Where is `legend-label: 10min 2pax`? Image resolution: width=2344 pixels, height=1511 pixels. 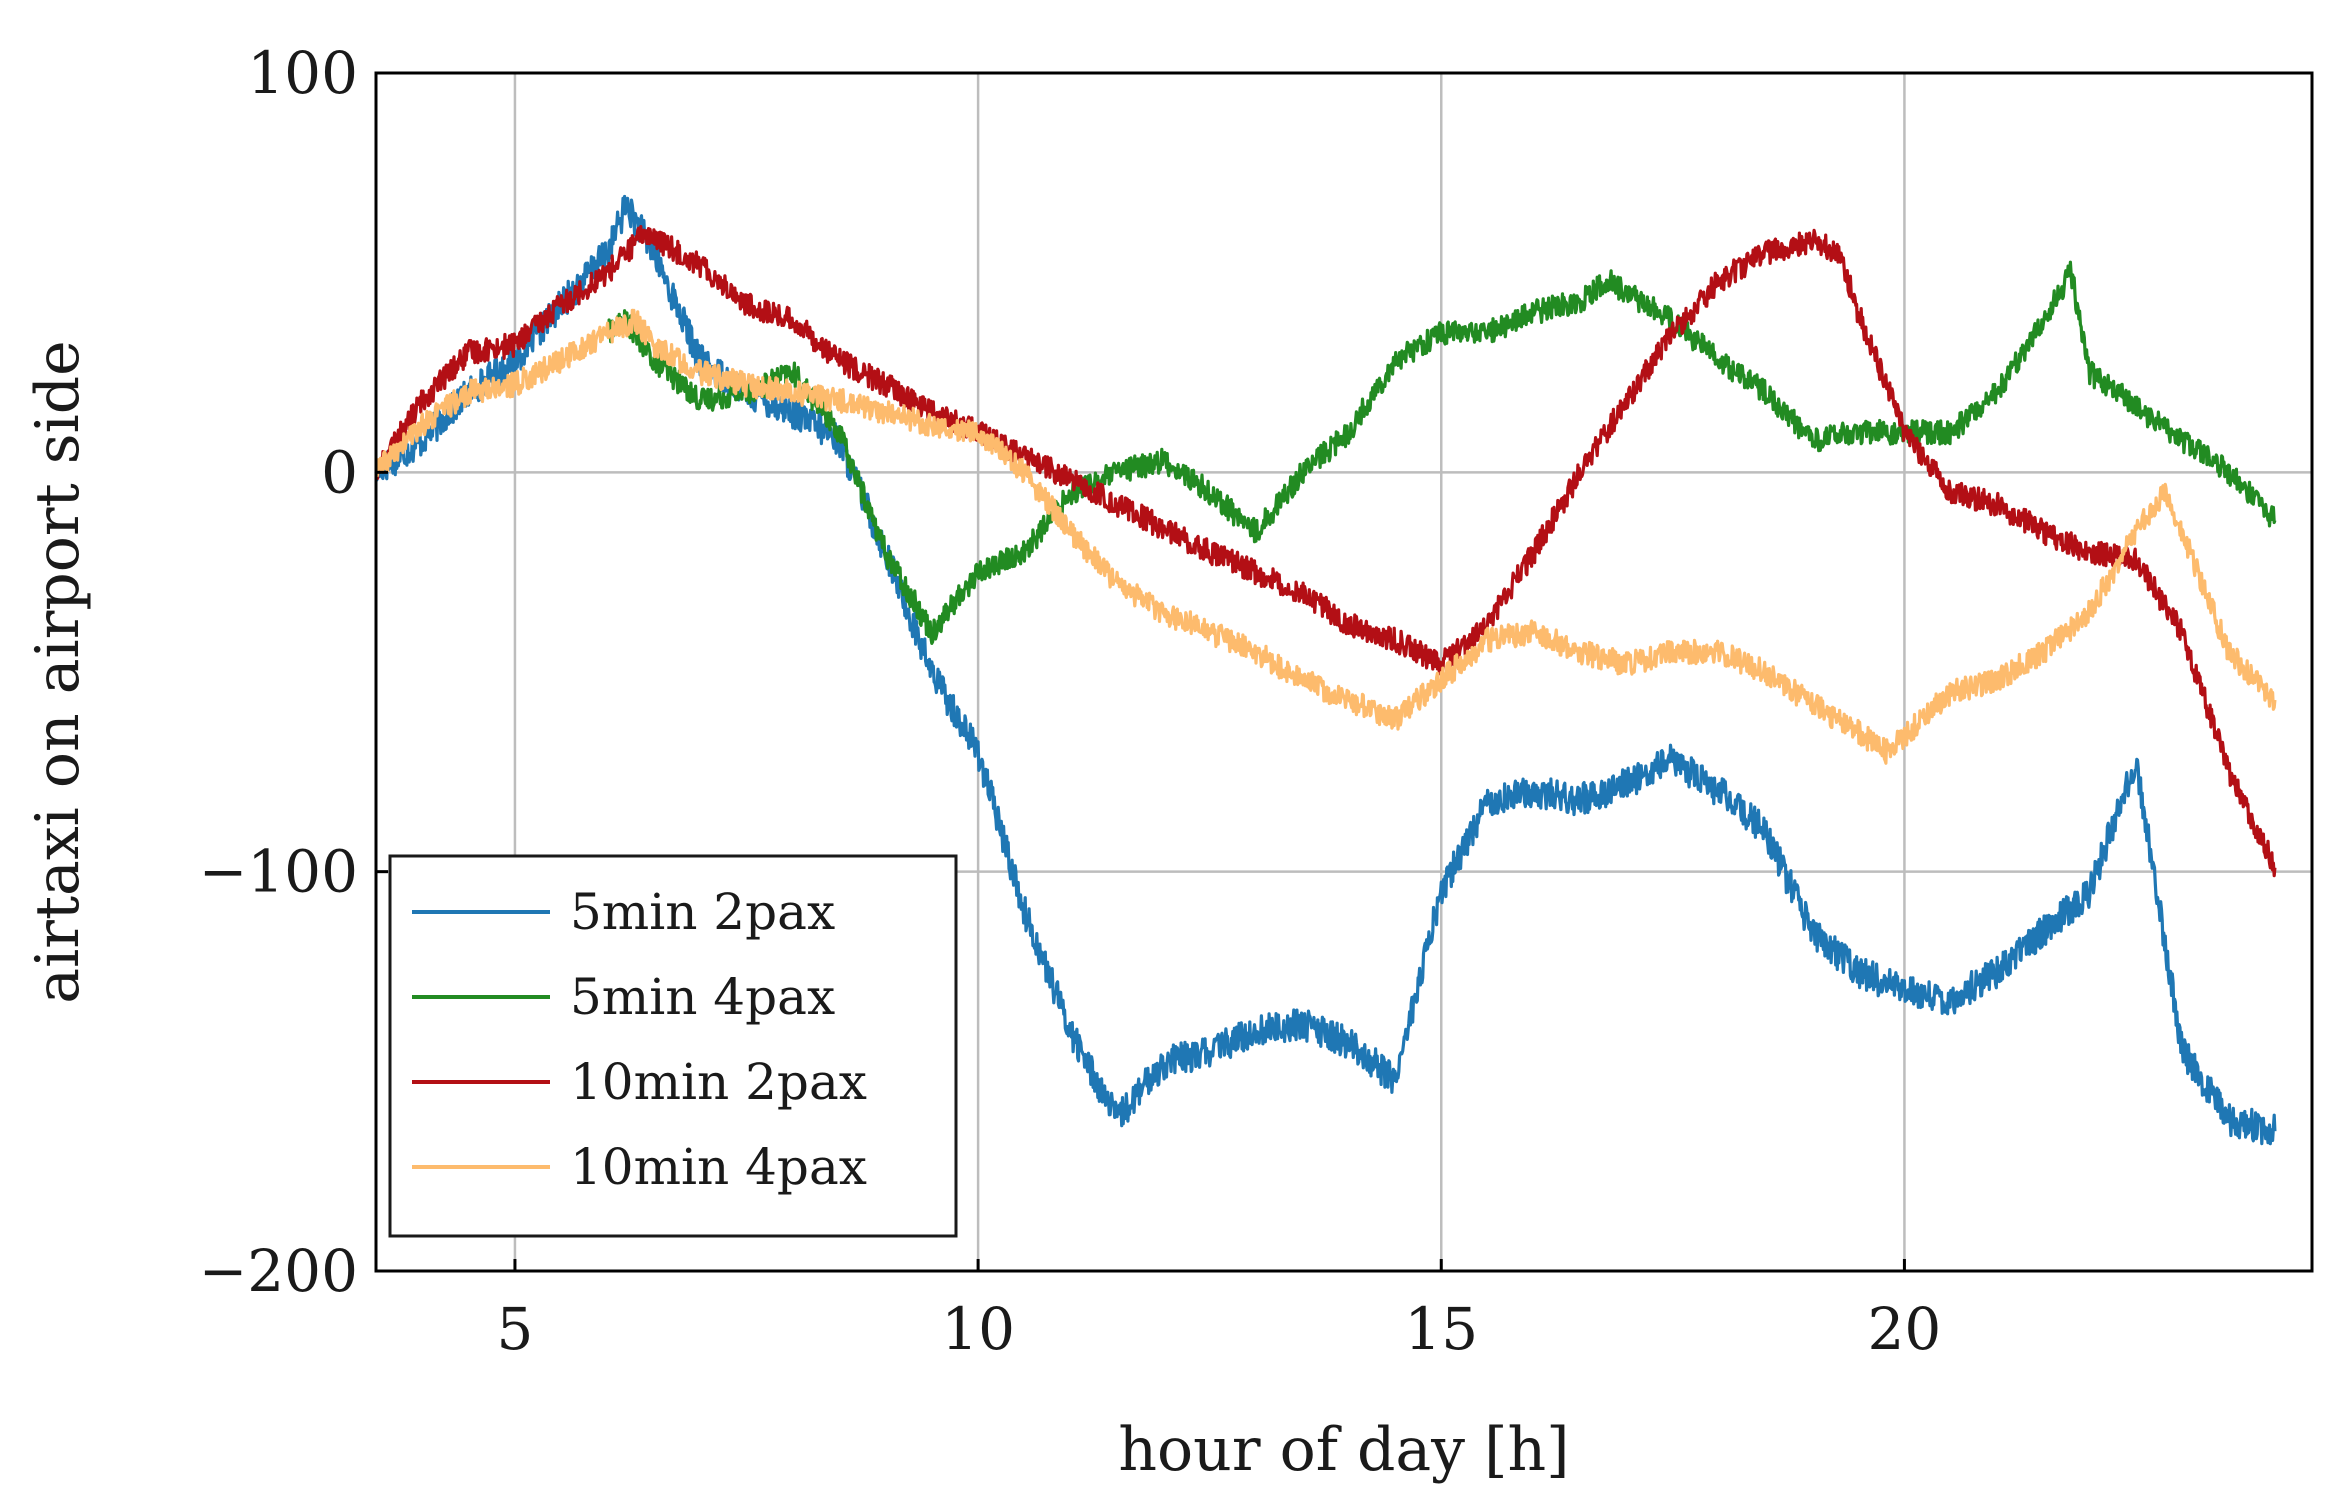 legend-label: 10min 2pax is located at coordinates (718, 1082).